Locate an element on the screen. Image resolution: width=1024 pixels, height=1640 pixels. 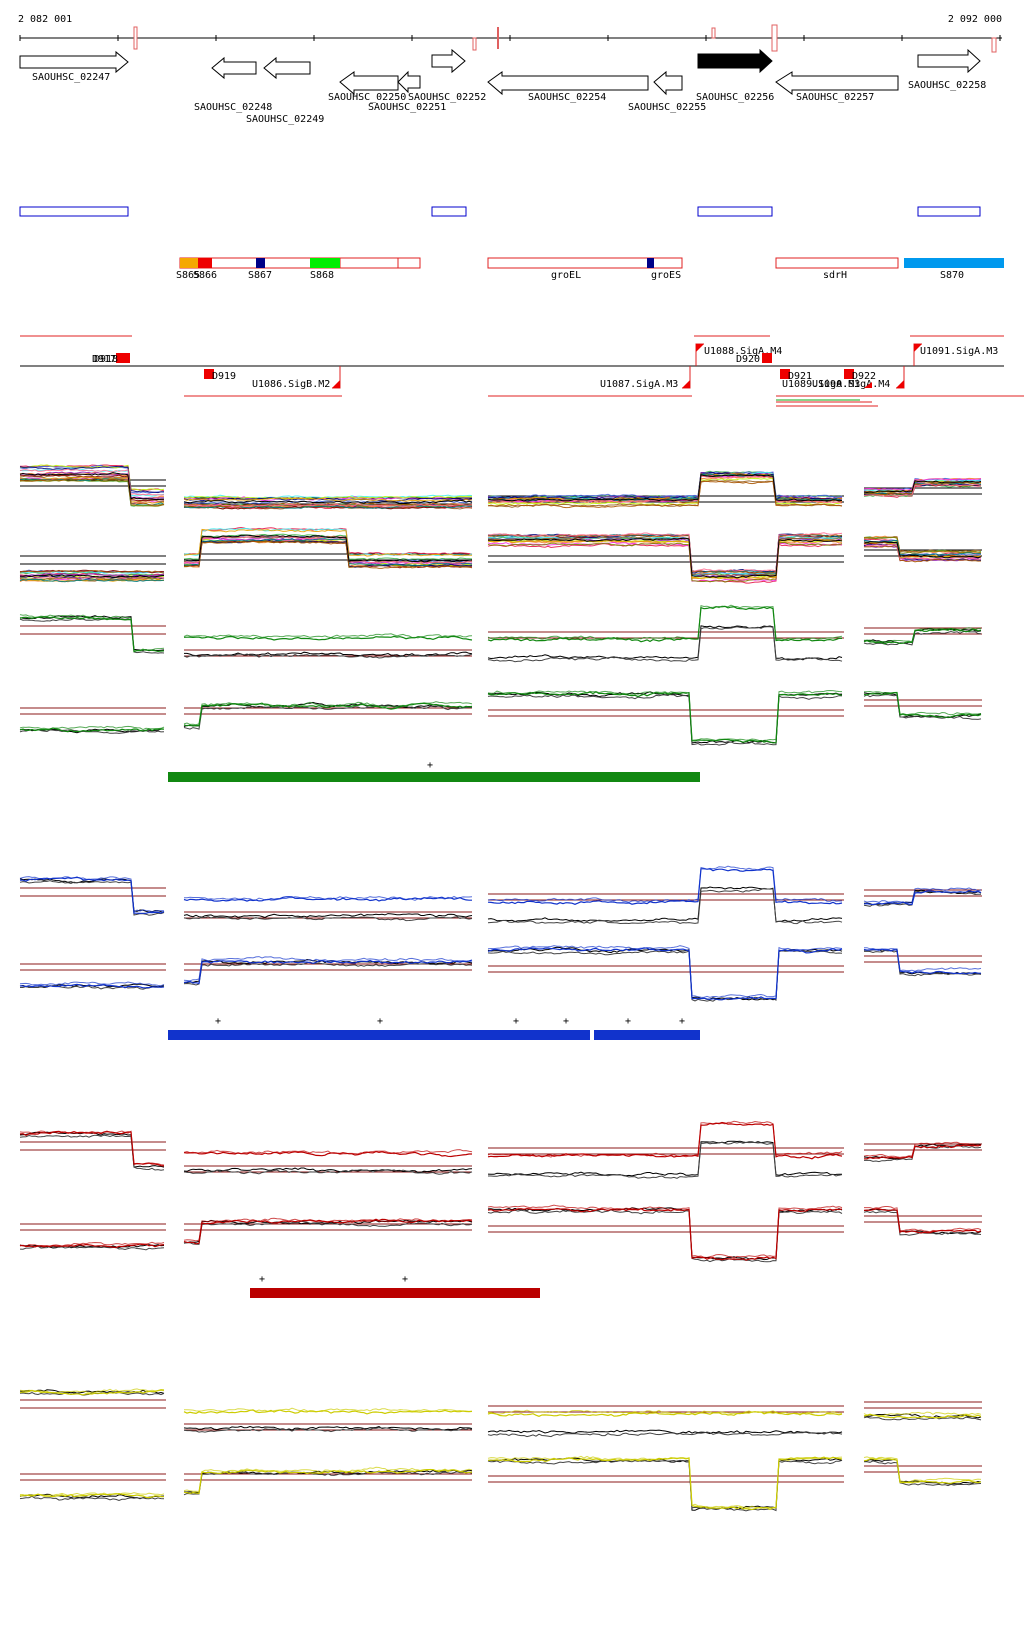
red-condition-bar is located at coordinates (395, 1293).